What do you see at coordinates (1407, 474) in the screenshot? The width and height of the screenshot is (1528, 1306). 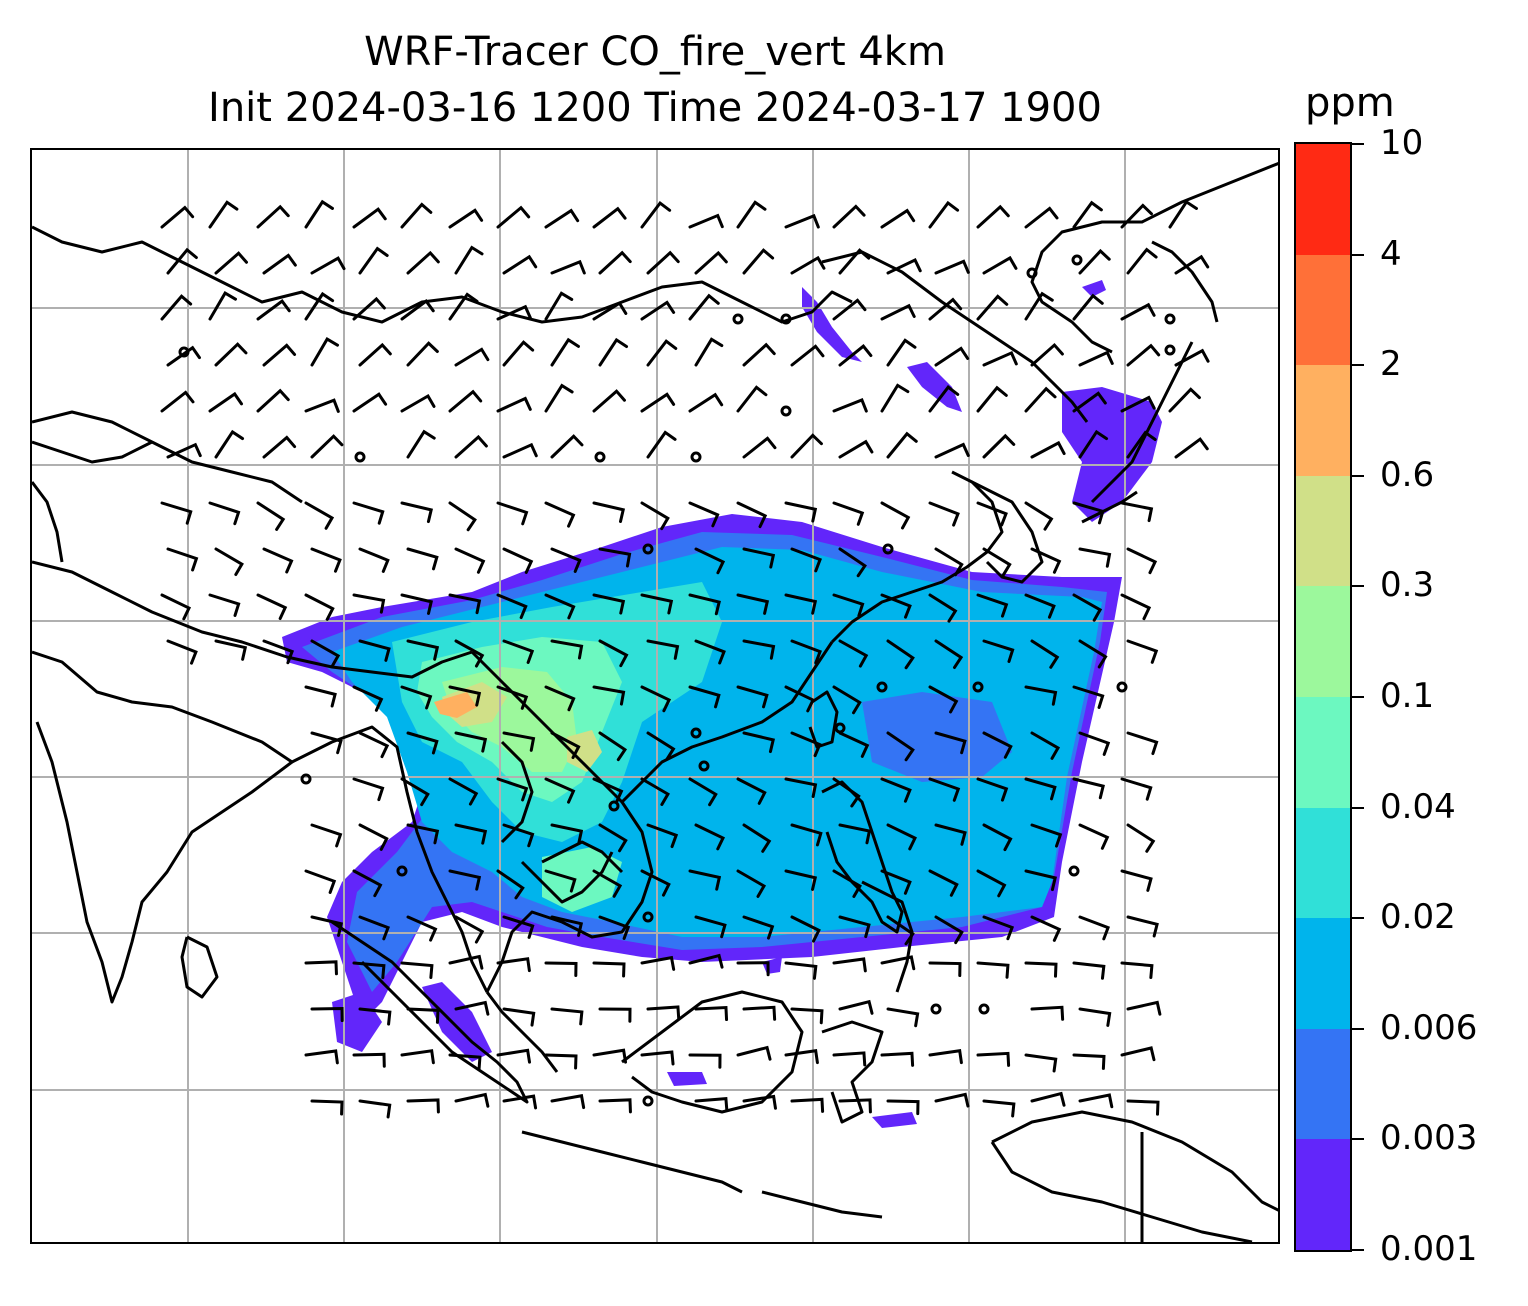 I see `colorbar-tick-label: 0.6` at bounding box center [1407, 474].